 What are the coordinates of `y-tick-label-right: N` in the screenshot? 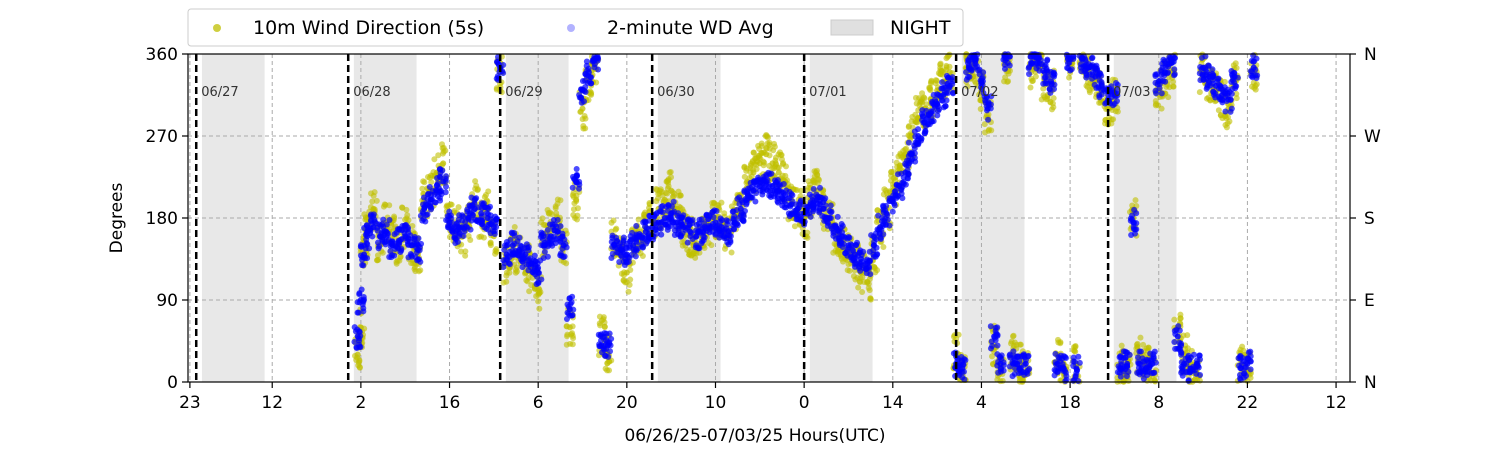 It's located at (1370, 383).